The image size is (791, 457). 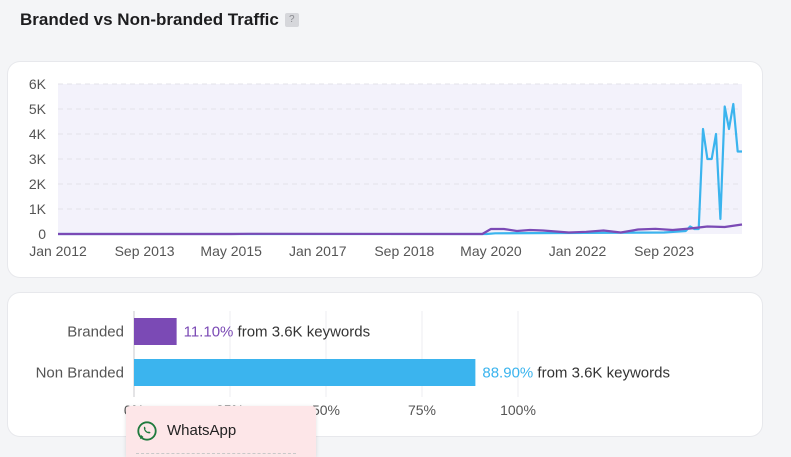 I want to click on x-tick-label: Jan 2012, so click(x=58, y=251).